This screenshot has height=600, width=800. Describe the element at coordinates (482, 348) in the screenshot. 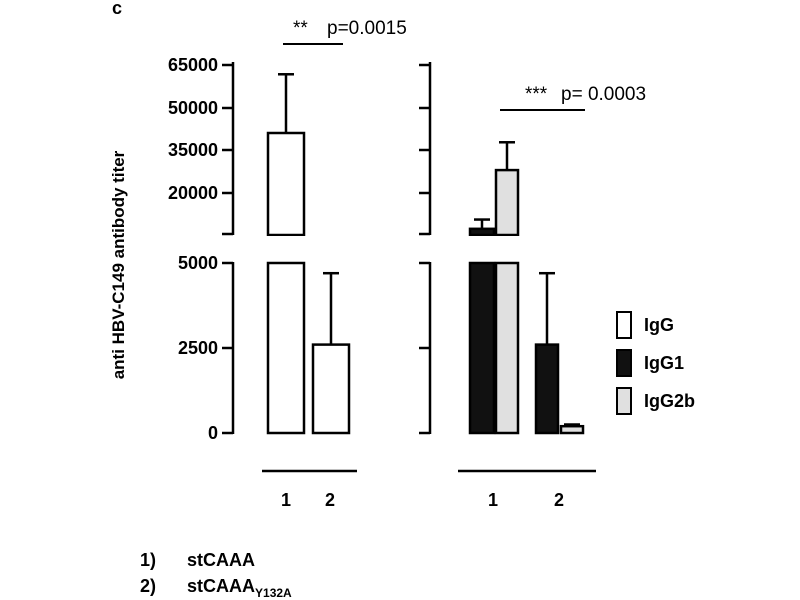

I see `bar-igg1-1-lower` at that location.